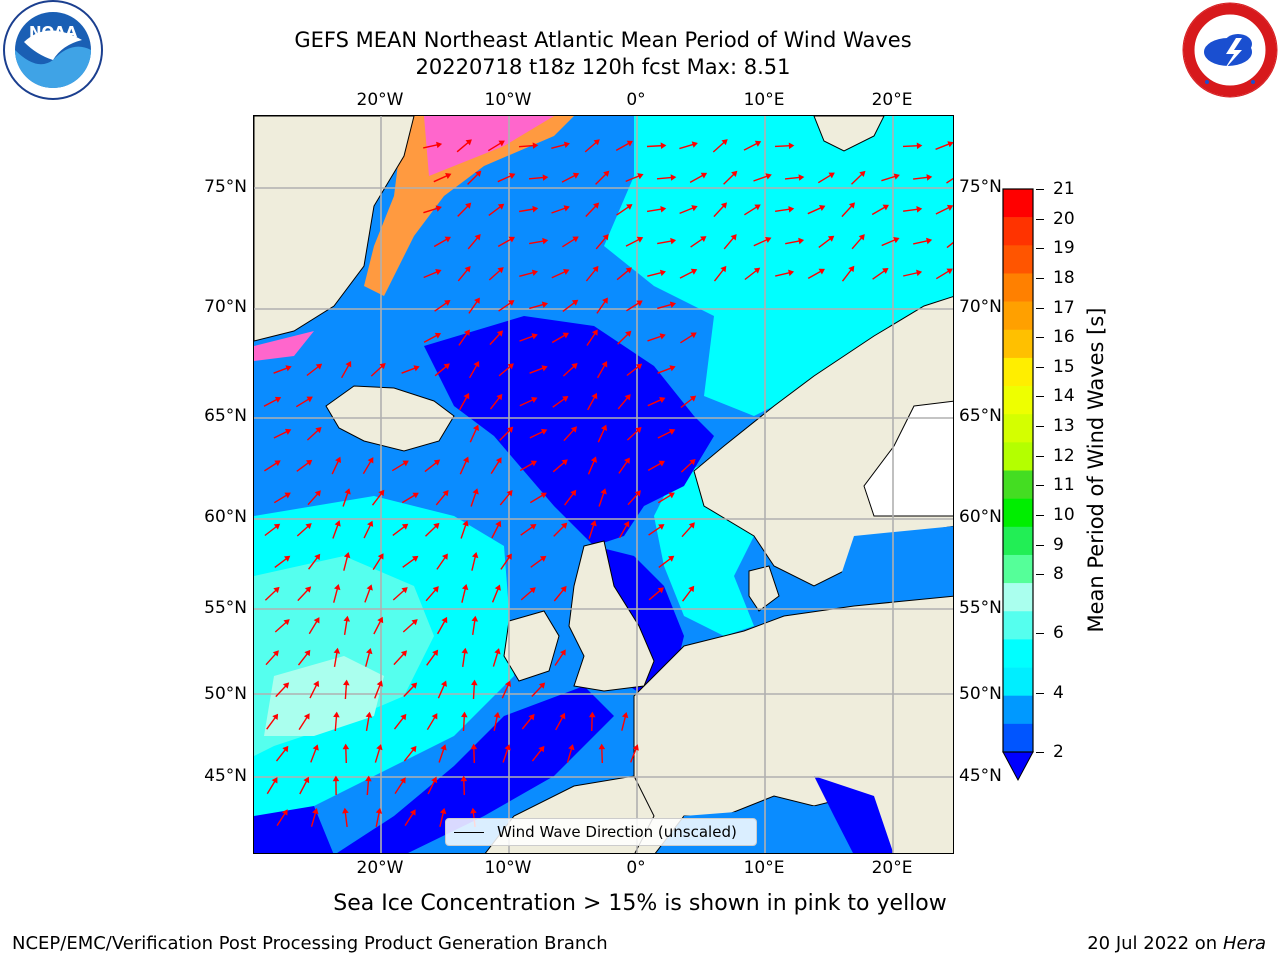 The width and height of the screenshot is (1280, 960). I want to click on gulf-of-bothnia, so click(908, 458).